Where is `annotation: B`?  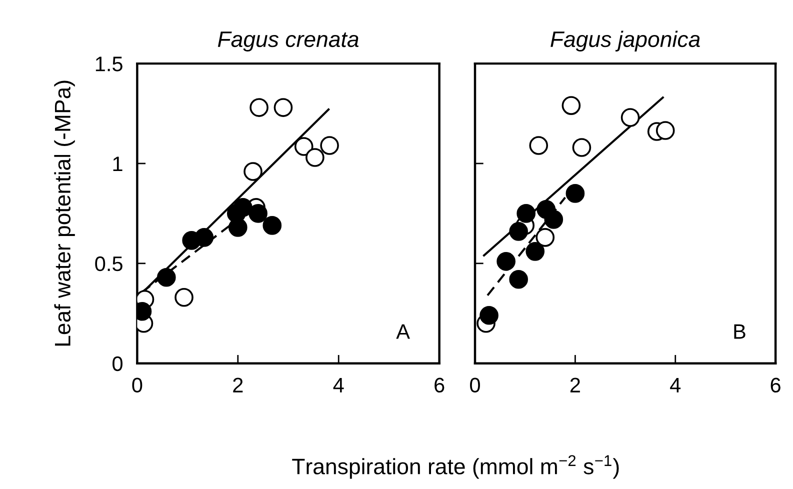 annotation: B is located at coordinates (740, 331).